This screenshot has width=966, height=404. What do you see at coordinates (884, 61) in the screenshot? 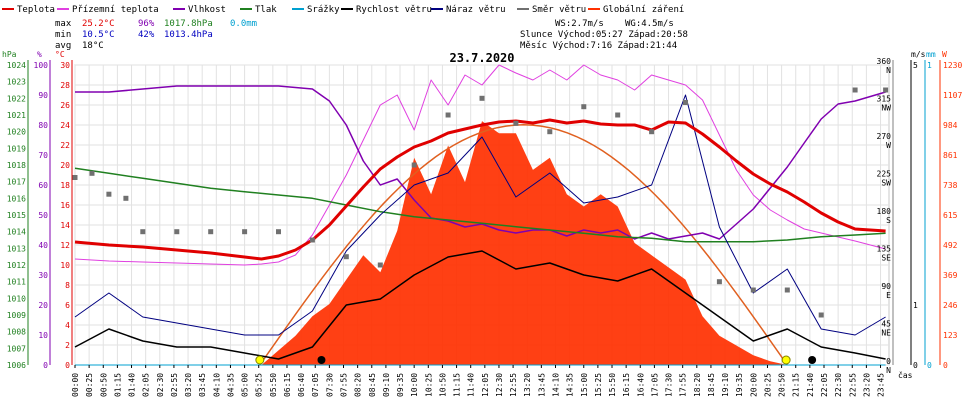
I see `tick-label-wind-dir-deg: 360` at bounding box center [884, 61].